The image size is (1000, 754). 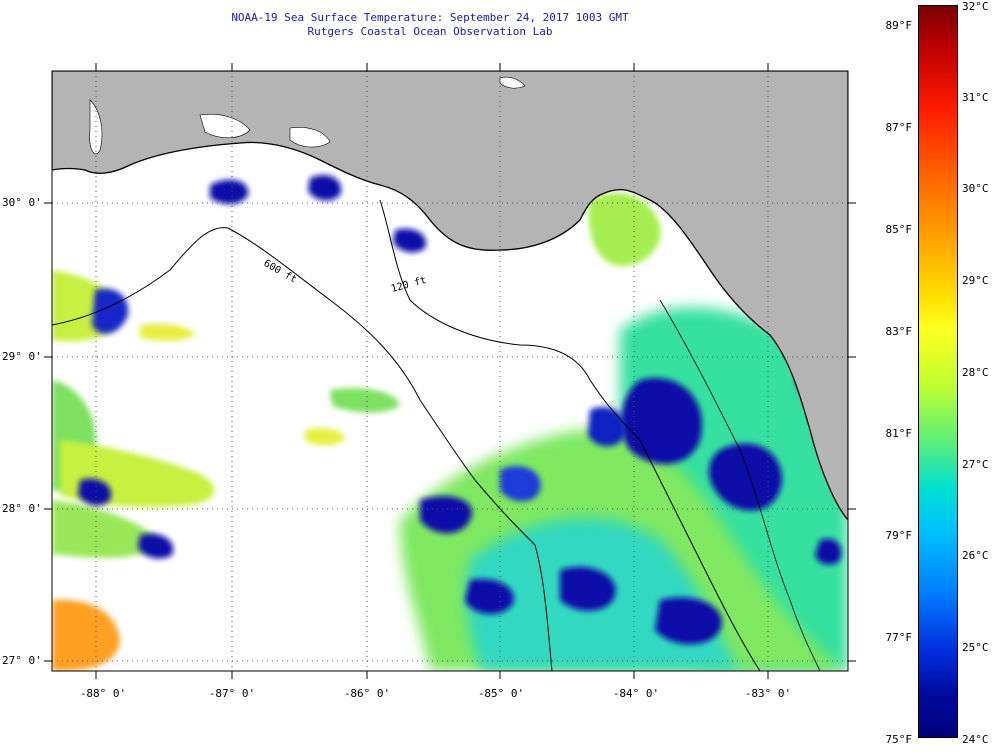 I want to click on colorbar-f-87: 87°F, so click(x=899, y=127).